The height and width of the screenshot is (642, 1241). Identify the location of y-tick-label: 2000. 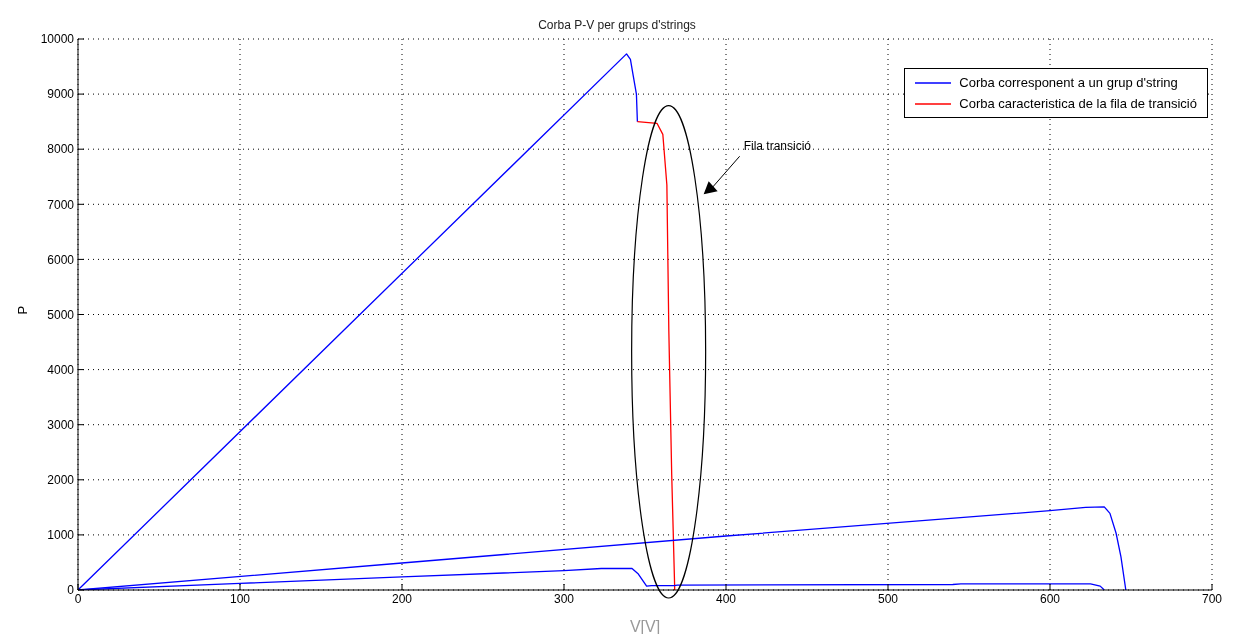
(61, 480).